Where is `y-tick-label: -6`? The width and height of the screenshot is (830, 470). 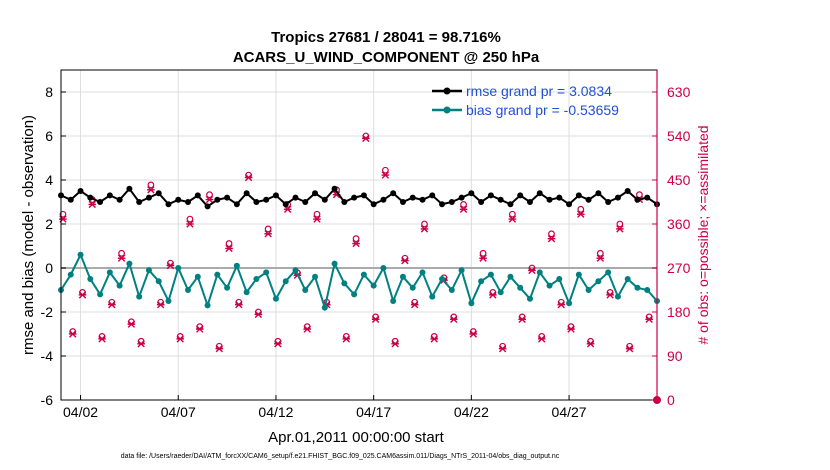 y-tick-label: -6 is located at coordinates (47, 400).